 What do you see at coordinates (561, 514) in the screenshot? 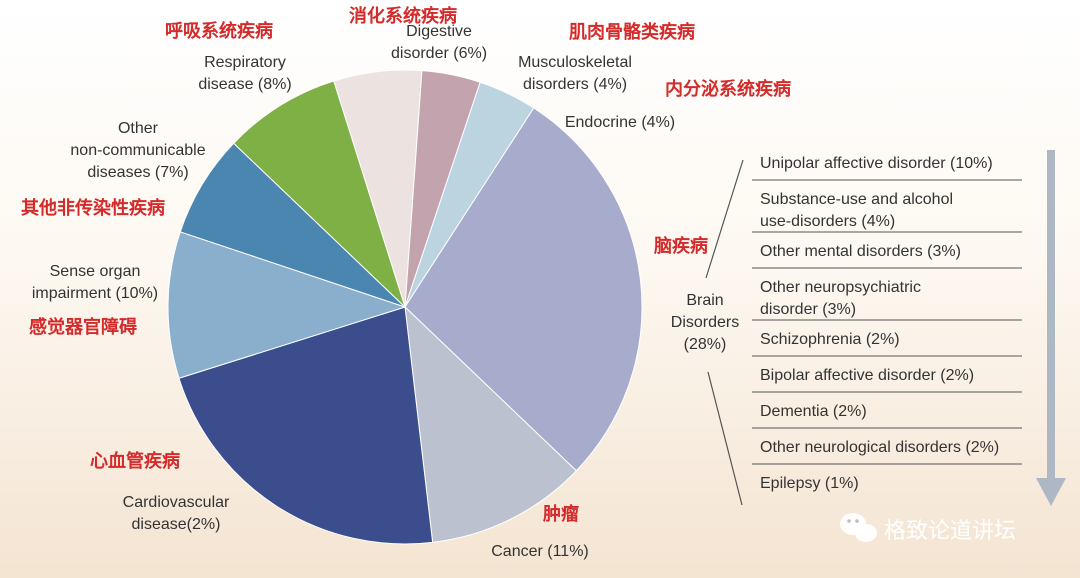
I see `slice-label-cn: 肿瘤` at bounding box center [561, 514].